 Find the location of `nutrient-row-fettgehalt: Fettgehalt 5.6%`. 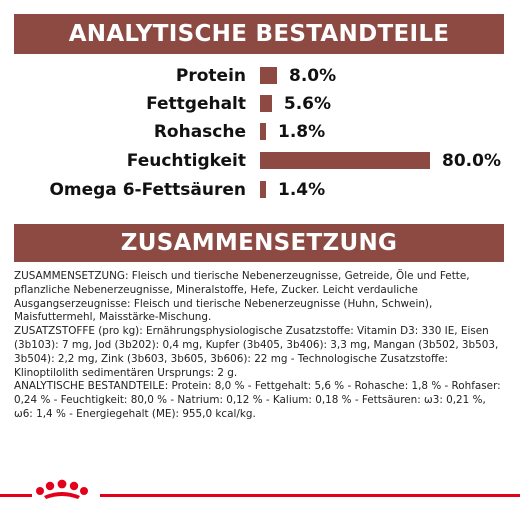

nutrient-row-fettgehalt: Fettgehalt 5.6% is located at coordinates (260, 104).